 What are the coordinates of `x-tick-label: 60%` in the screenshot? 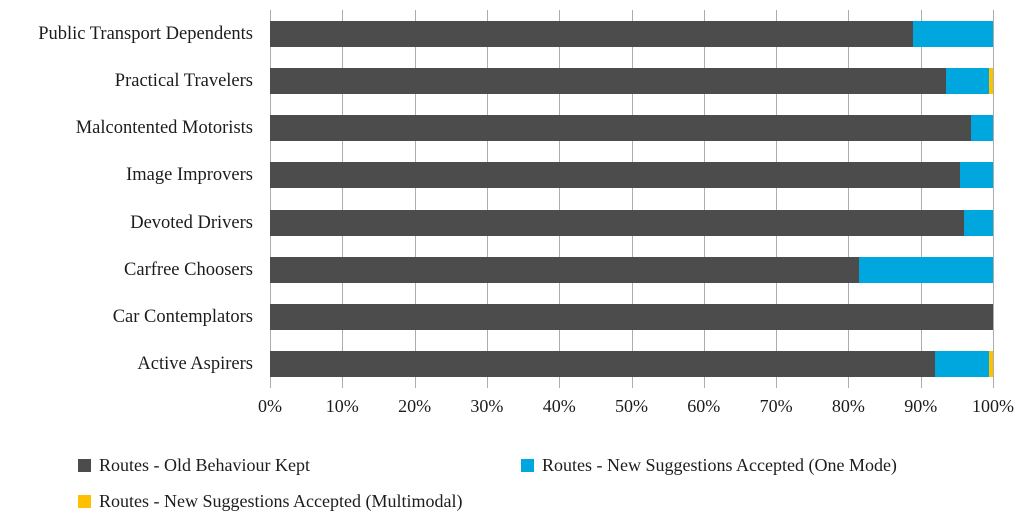 It's located at (704, 406).